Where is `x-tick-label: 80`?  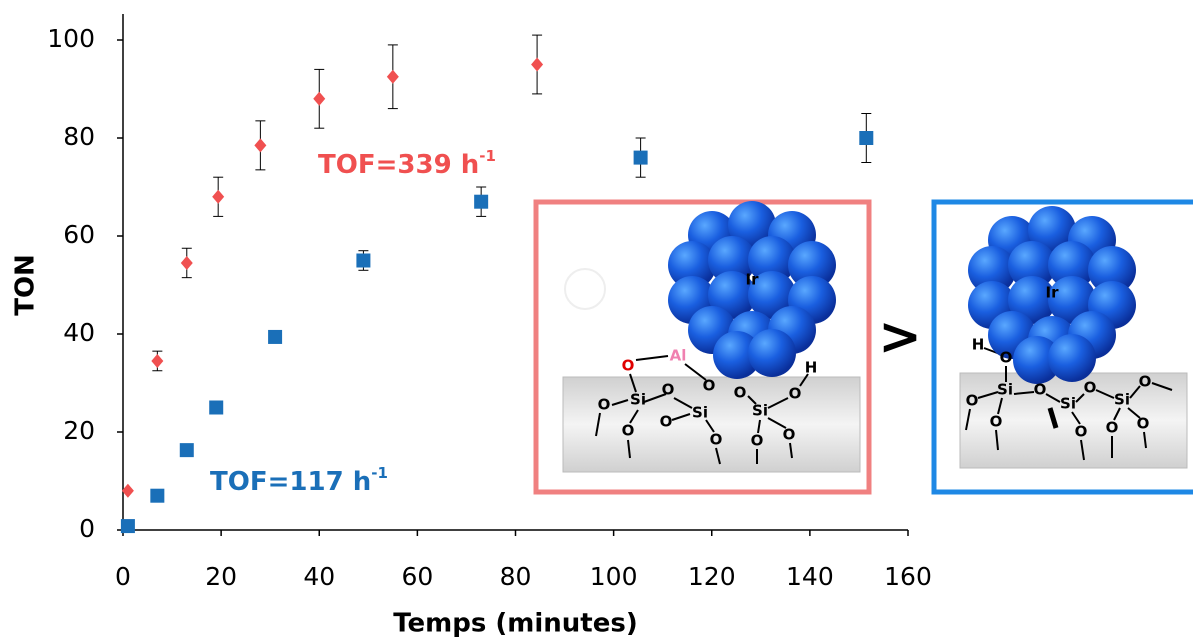
x-tick-label: 80 is located at coordinates (516, 576).